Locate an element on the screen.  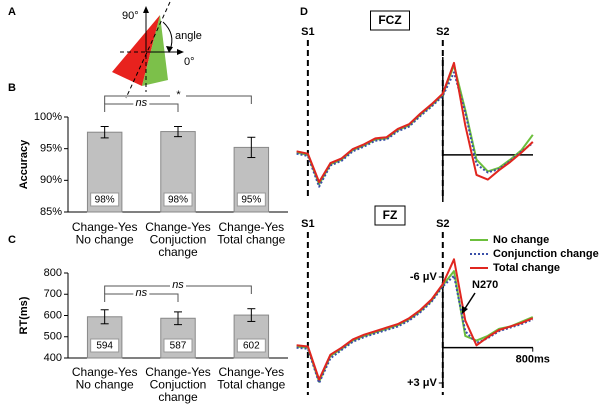
value-label: 95% is located at coordinates (251, 200).